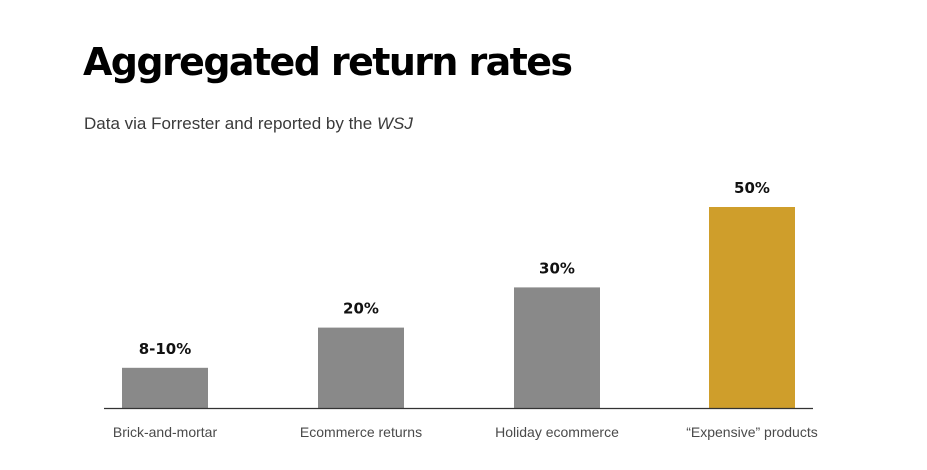 Image resolution: width=927 pixels, height=470 pixels. What do you see at coordinates (557, 268) in the screenshot?
I see `data-label-2: 30%` at bounding box center [557, 268].